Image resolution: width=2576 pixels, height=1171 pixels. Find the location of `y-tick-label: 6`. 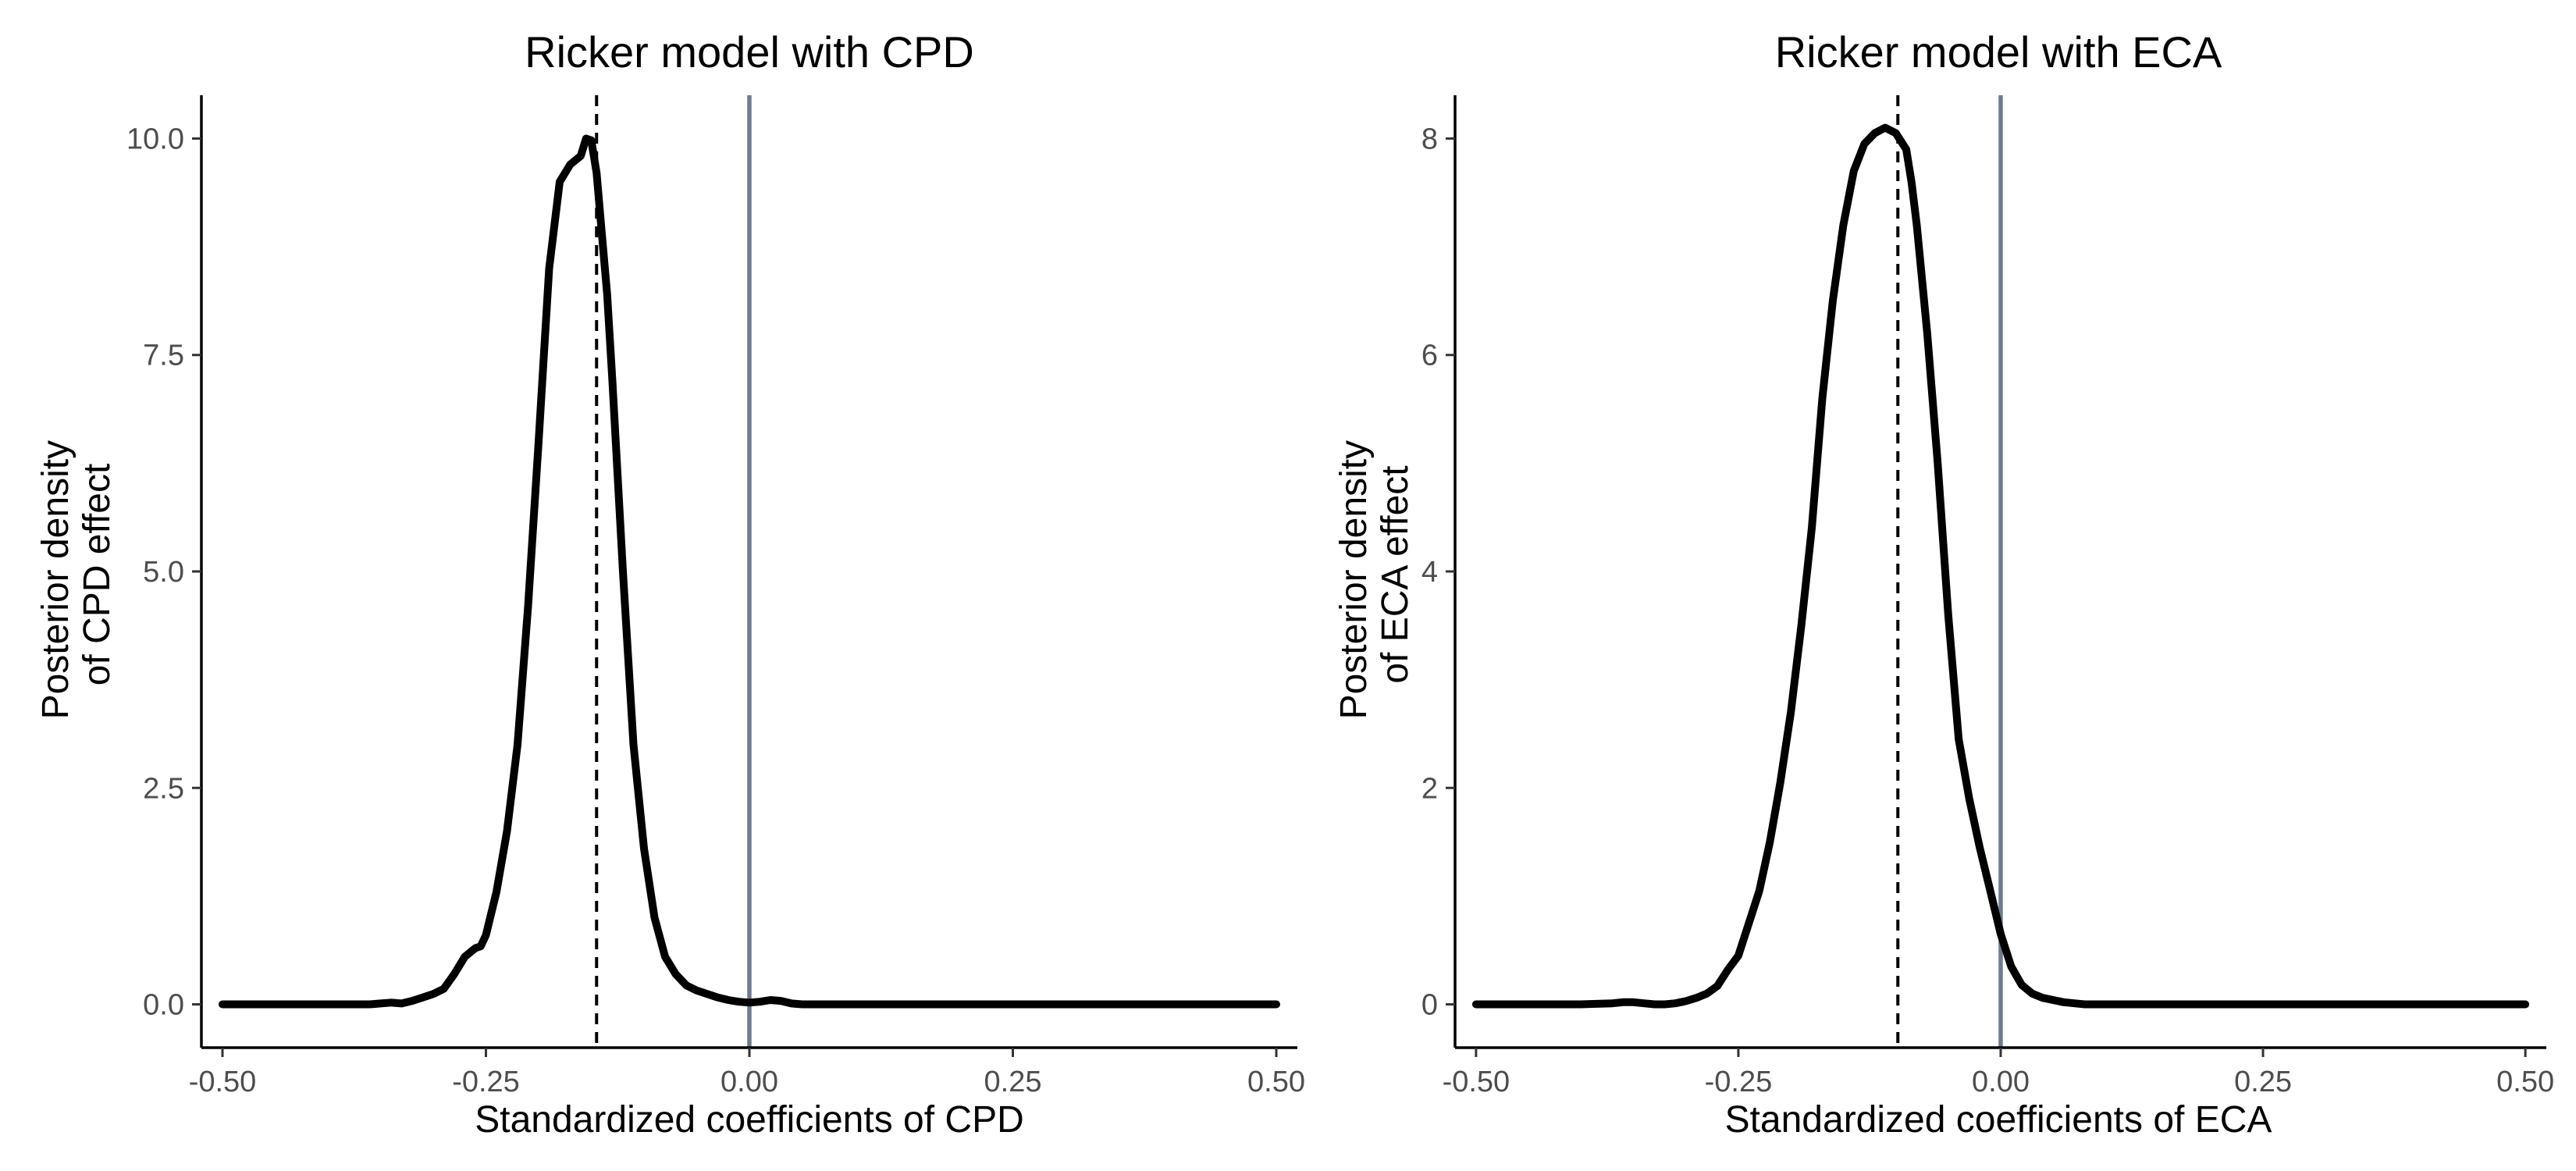

y-tick-label: 6 is located at coordinates (1429, 356).